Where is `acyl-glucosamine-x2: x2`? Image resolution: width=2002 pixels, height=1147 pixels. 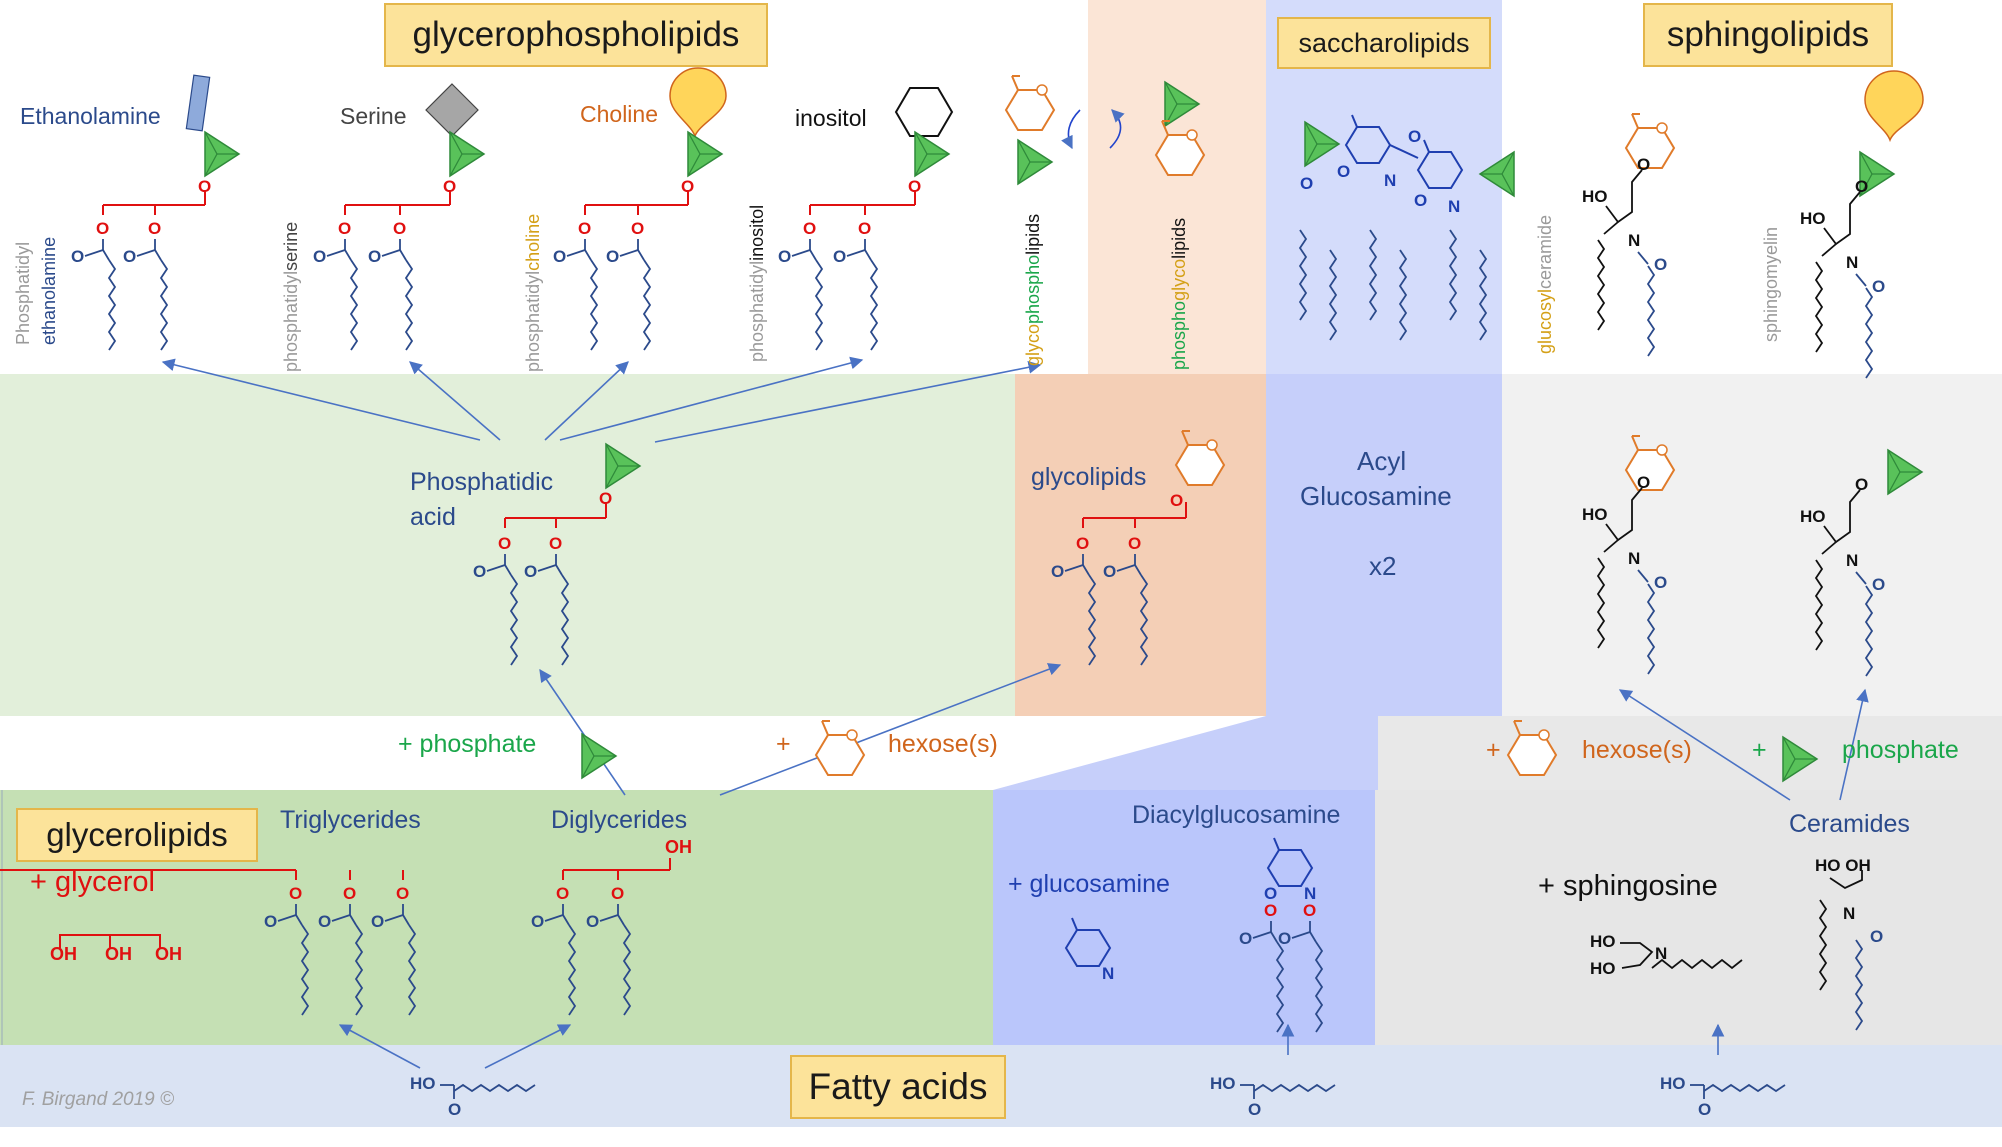 acyl-glucosamine-x2: x2 is located at coordinates (1383, 566).